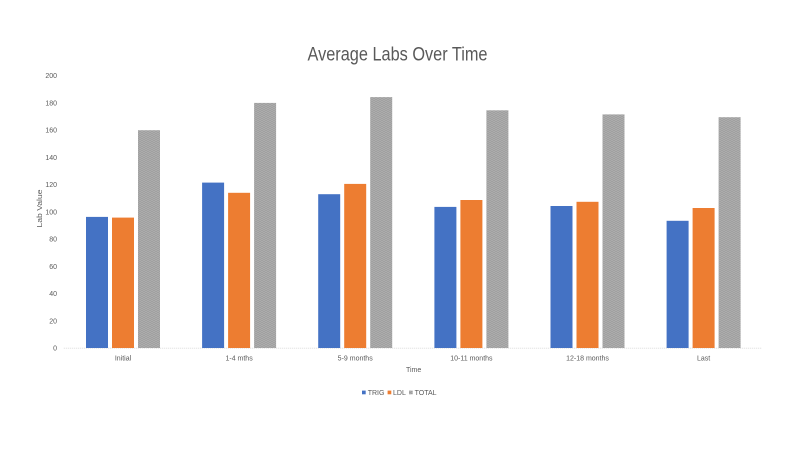 The image size is (800, 450). What do you see at coordinates (123, 359) in the screenshot?
I see `svg-text: Initial` at bounding box center [123, 359].